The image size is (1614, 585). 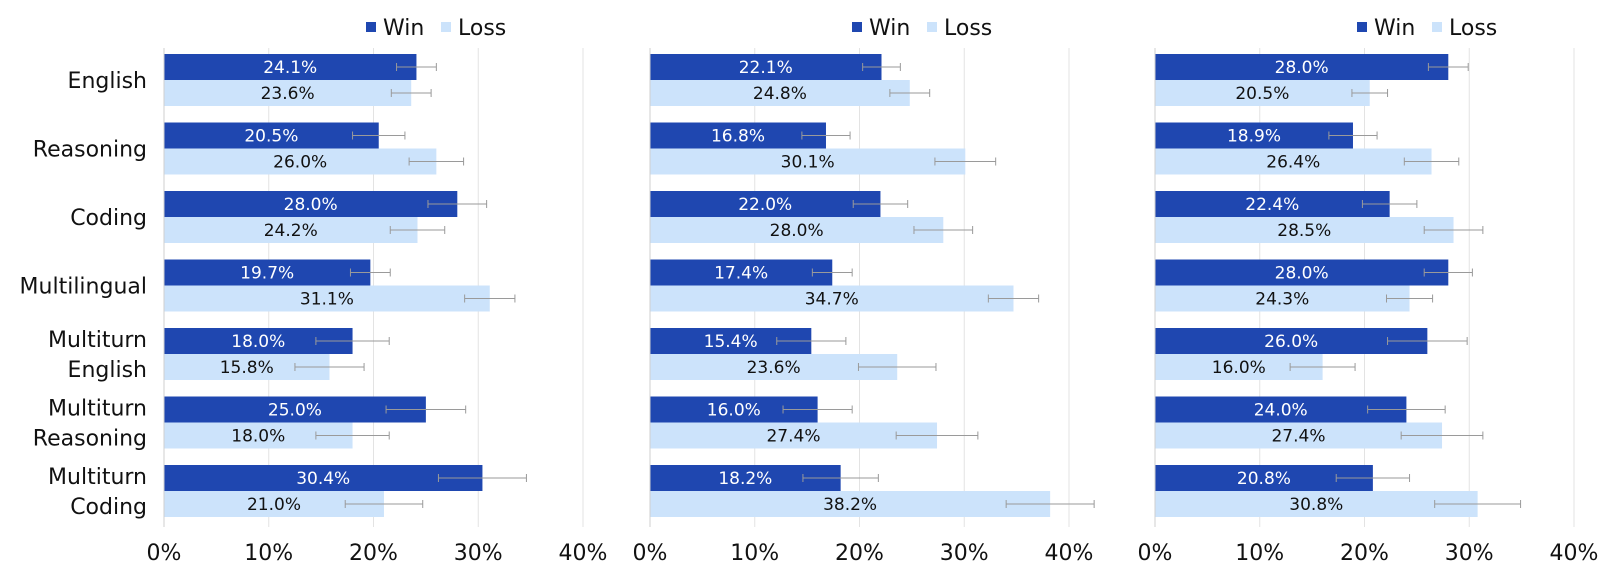 I want to click on data-label: 16.8%, so click(x=738, y=137).